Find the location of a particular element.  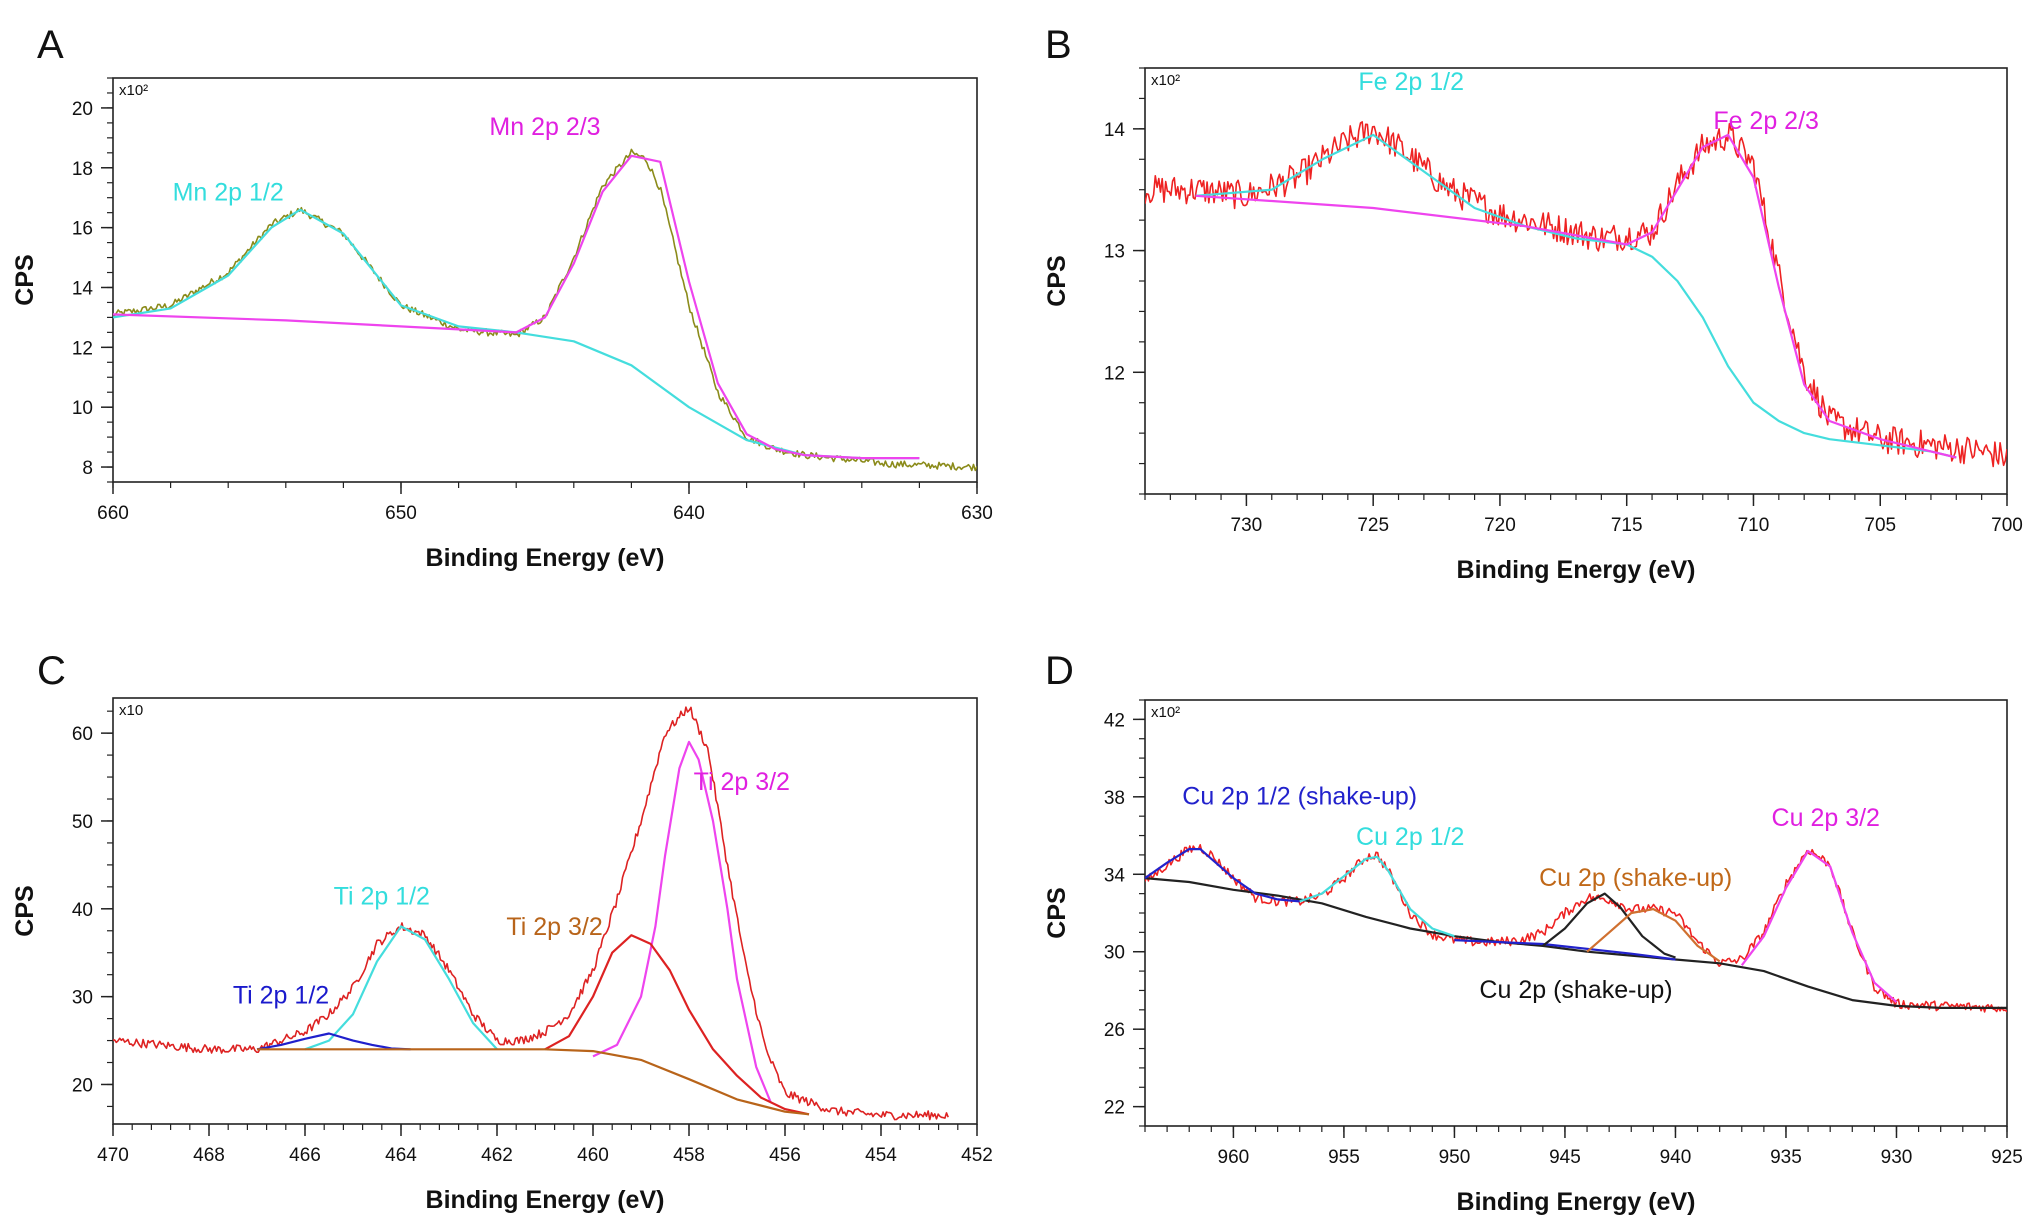

peak-annotation: Fe 2p 2/3 is located at coordinates (1766, 121).